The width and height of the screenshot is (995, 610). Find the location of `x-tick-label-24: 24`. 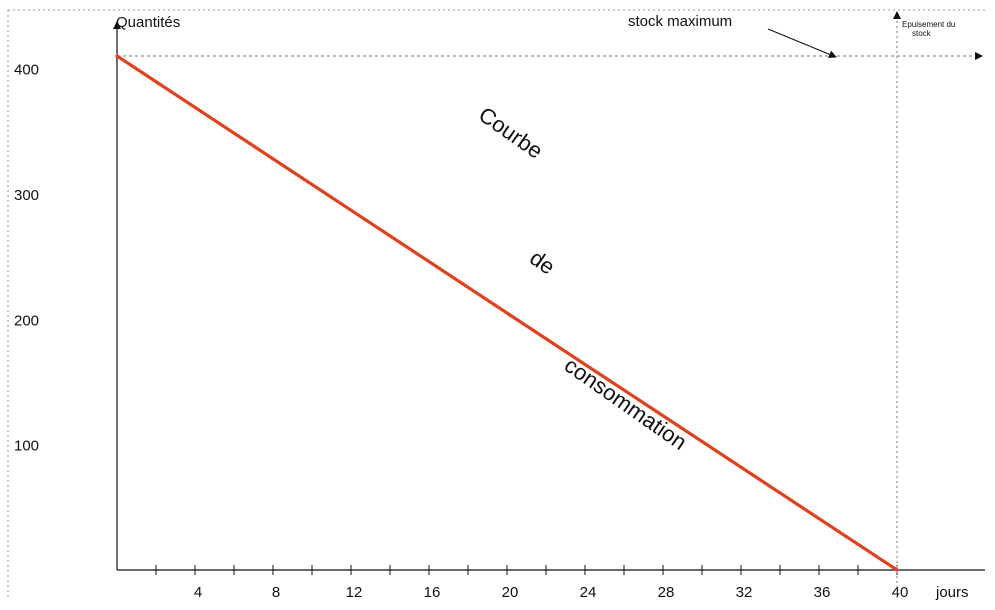

x-tick-label-24: 24 is located at coordinates (588, 592).